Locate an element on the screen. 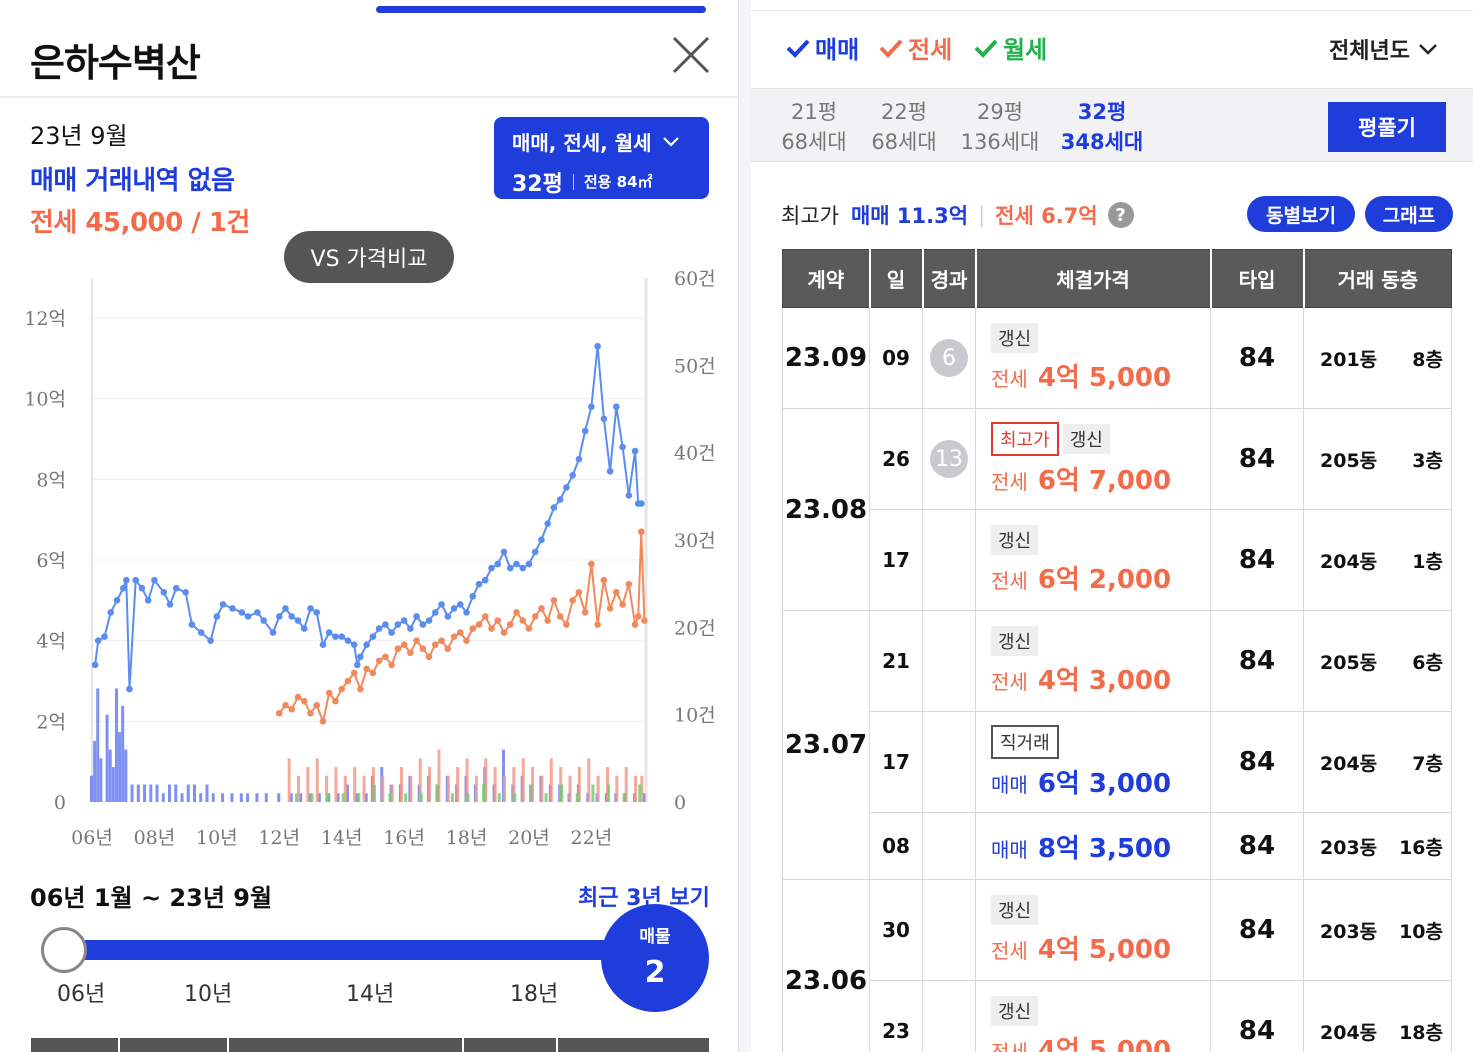 The height and width of the screenshot is (1052, 1473). slider-tick: 10년 is located at coordinates (208, 994).